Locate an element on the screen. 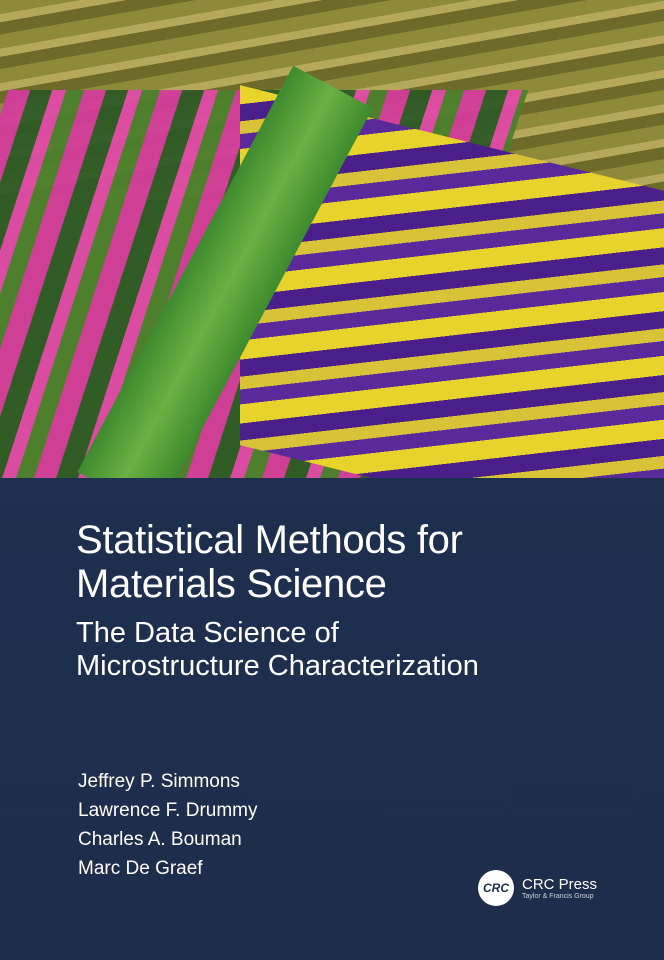 This screenshot has width=664, height=960. crc-logo-icon: CRC is located at coordinates (496, 888).